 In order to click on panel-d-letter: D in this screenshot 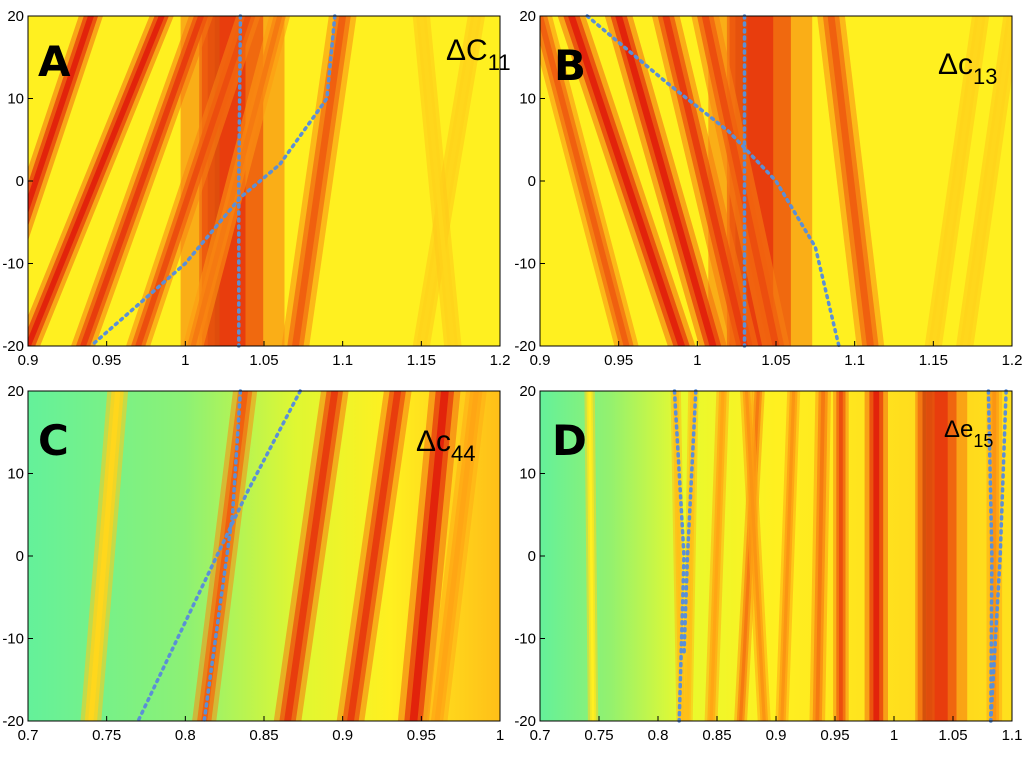, I will do `click(569, 440)`.